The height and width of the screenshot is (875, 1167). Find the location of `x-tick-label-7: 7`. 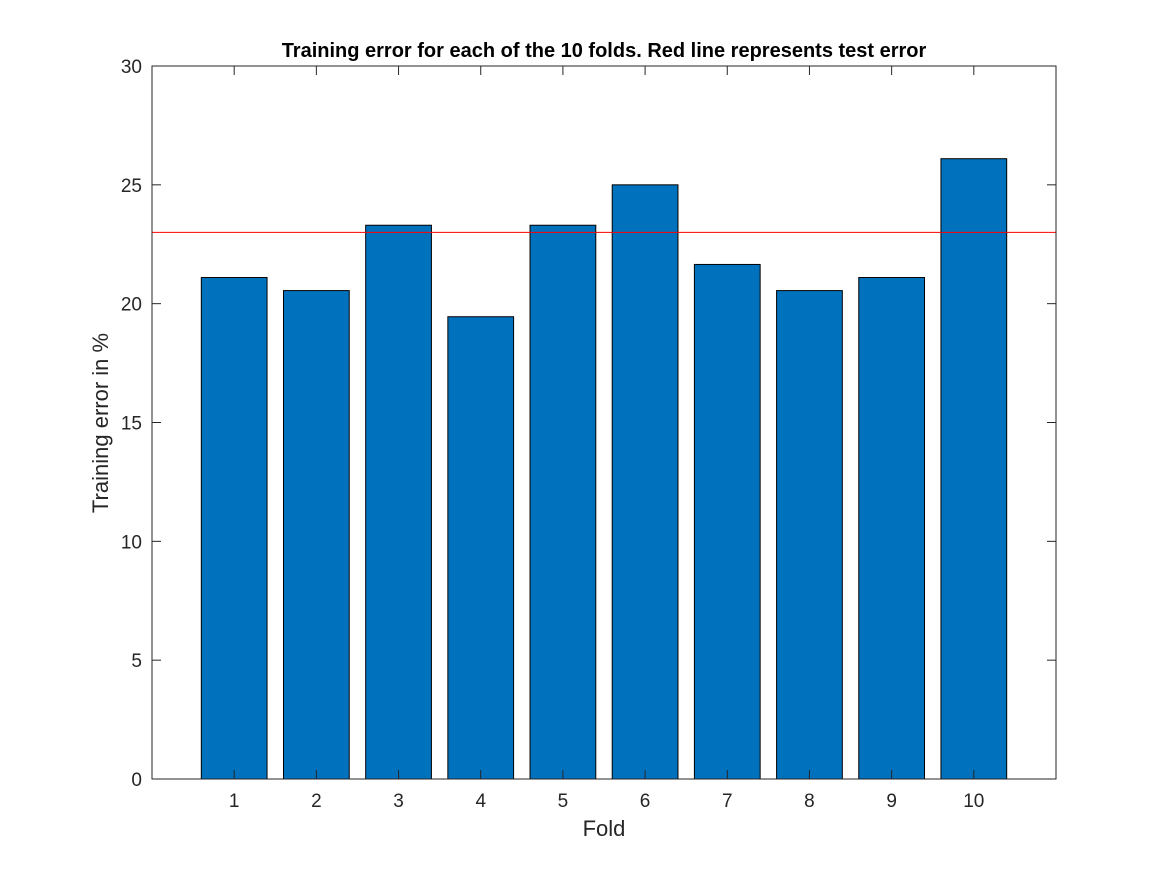

x-tick-label-7: 7 is located at coordinates (727, 801).